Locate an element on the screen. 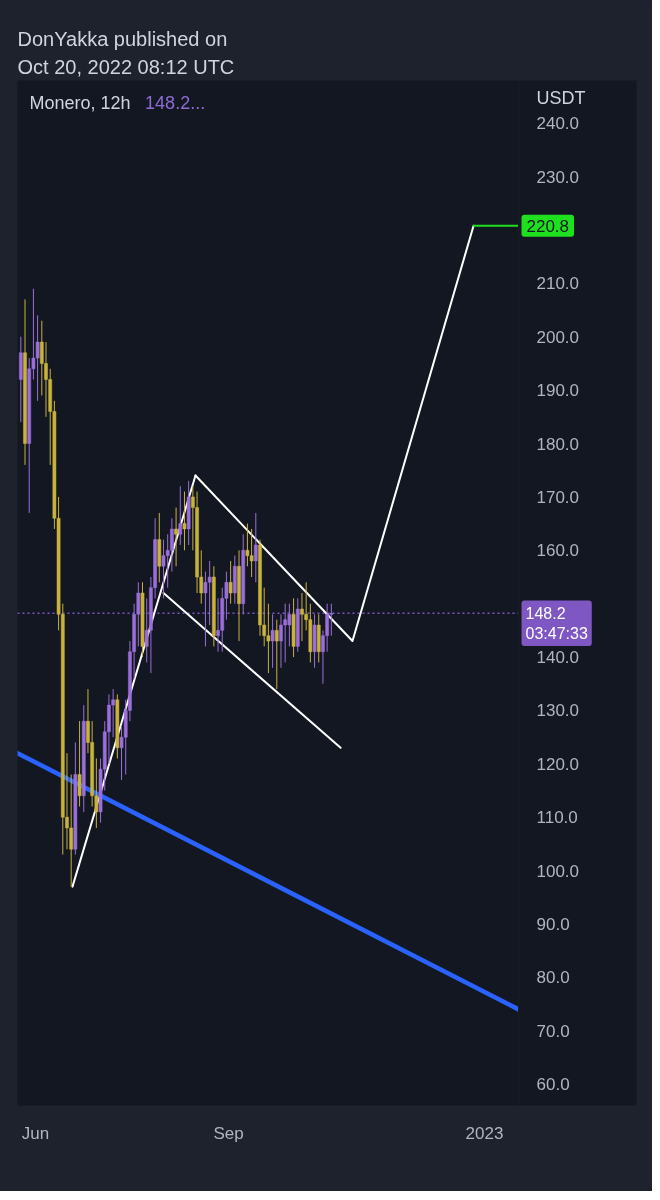  y-tick-label: 140.0 is located at coordinates (558, 658).